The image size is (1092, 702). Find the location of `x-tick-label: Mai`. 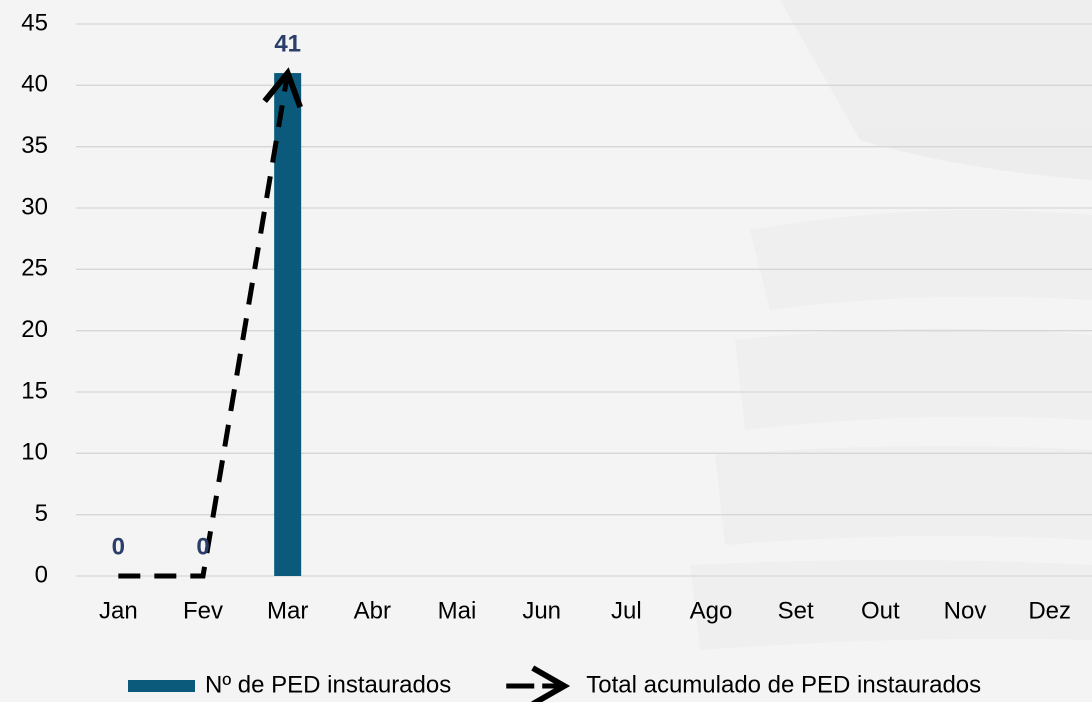

x-tick-label: Mai is located at coordinates (457, 610).